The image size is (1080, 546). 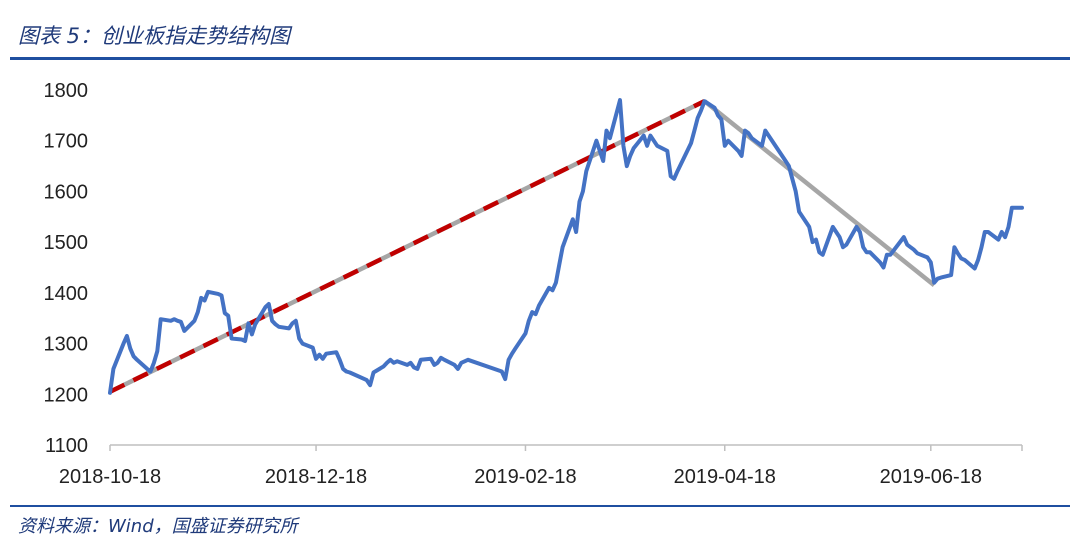 I want to click on y-tick-label: 1500, so click(x=66, y=243).